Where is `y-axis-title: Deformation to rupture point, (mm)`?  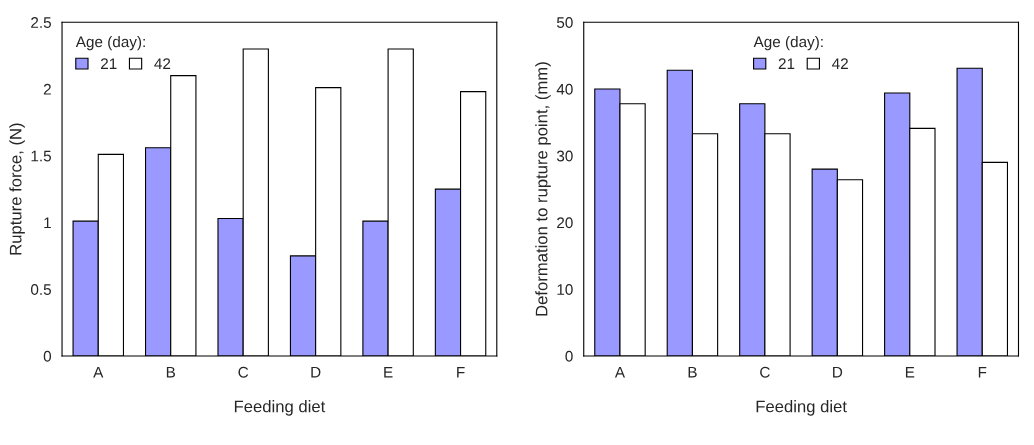 y-axis-title: Deformation to rupture point, (mm) is located at coordinates (543, 189).